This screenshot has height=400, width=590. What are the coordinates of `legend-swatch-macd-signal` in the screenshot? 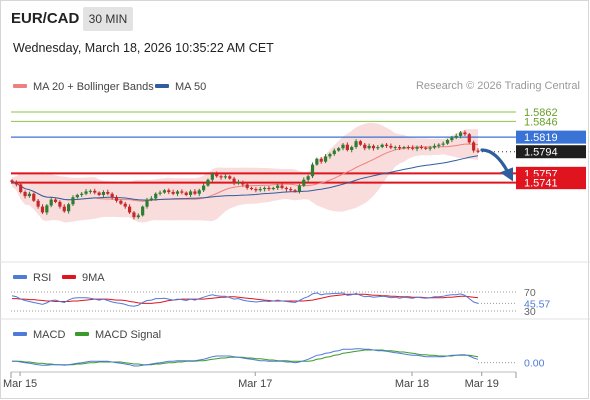 It's located at (82, 334).